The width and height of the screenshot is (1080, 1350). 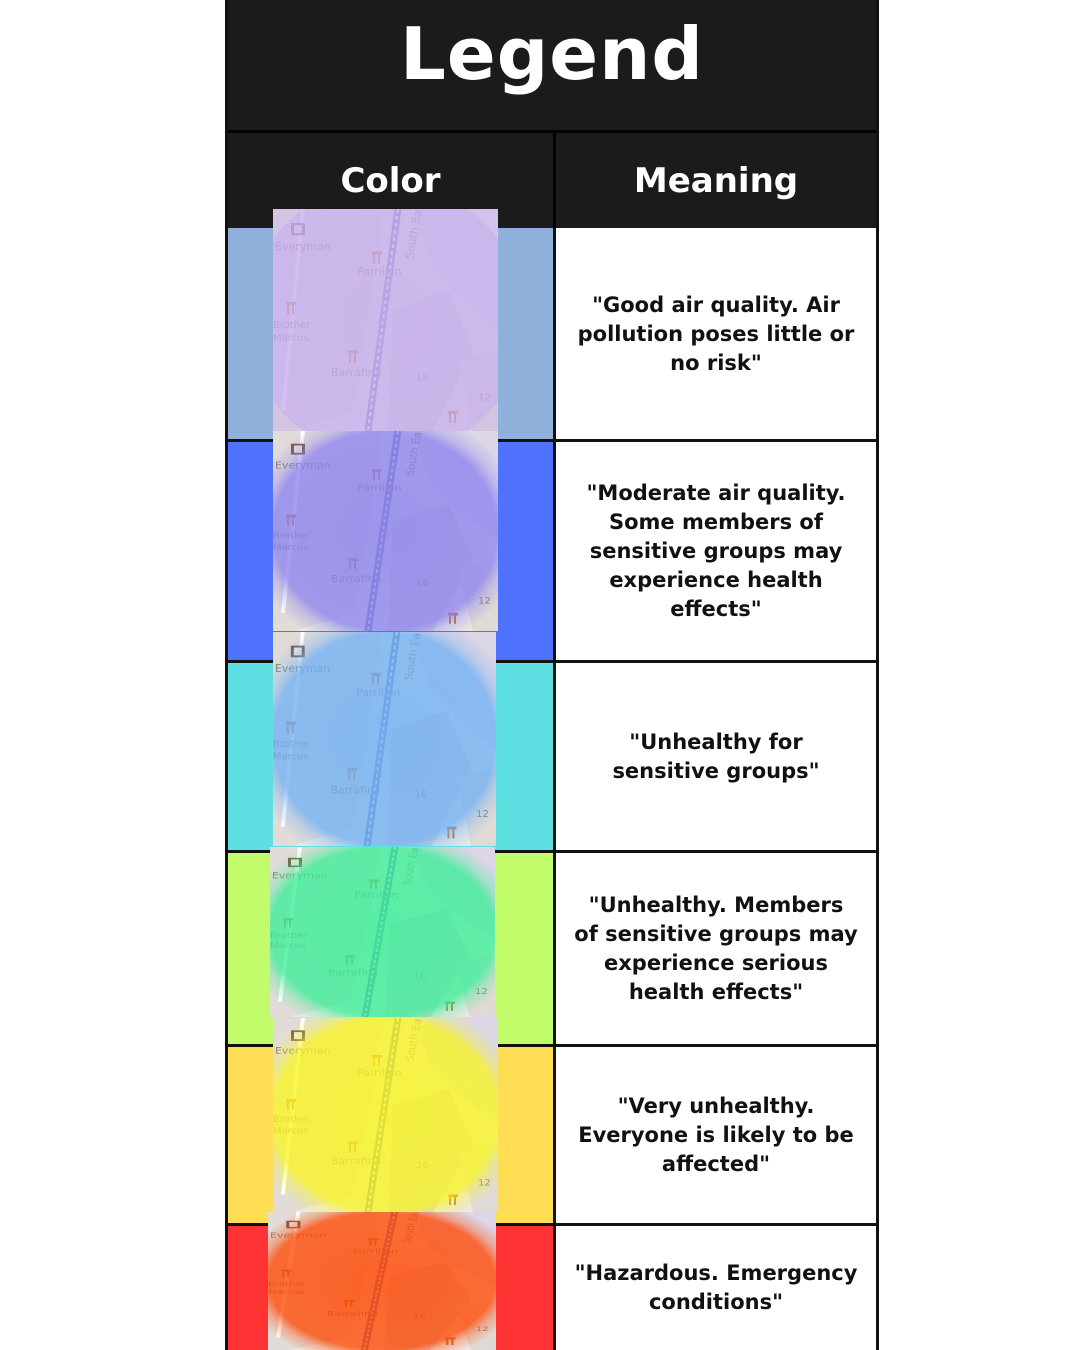 What do you see at coordinates (552, 54) in the screenshot?
I see `legend-title: Legend` at bounding box center [552, 54].